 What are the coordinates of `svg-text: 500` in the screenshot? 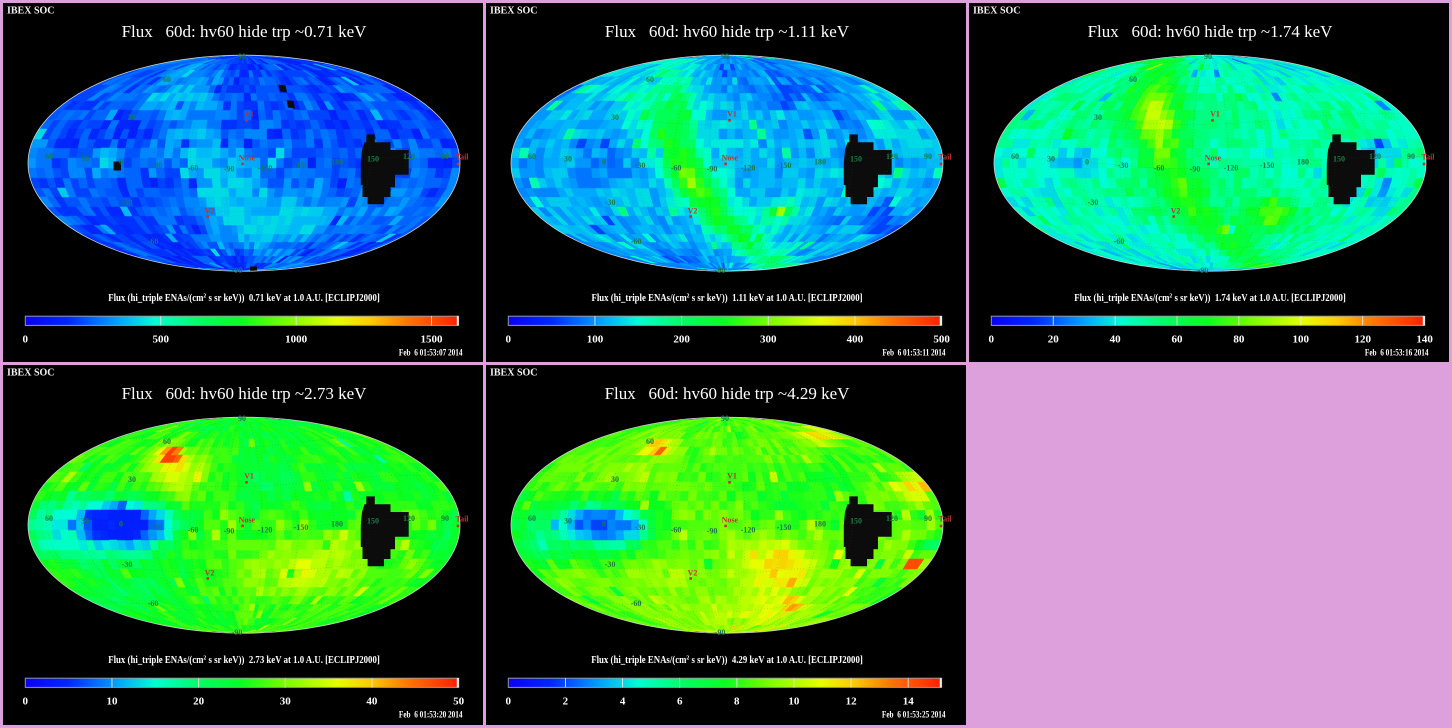 It's located at (941, 340).